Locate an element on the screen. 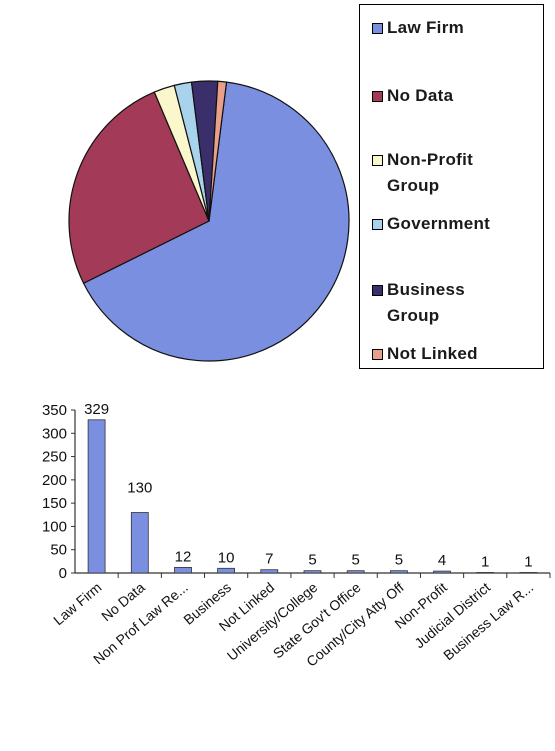 This screenshot has width=555, height=751. x-category-label: Law Firm is located at coordinates (77, 603).